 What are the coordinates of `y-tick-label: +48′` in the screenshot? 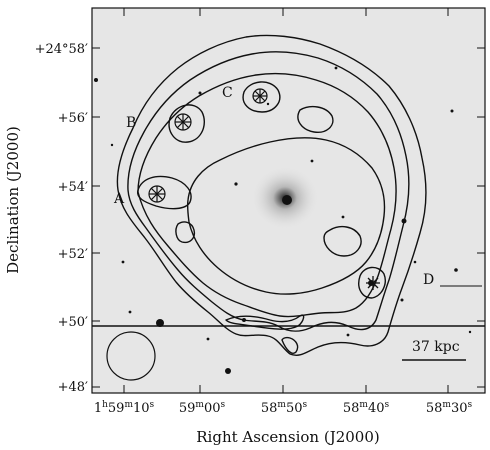 It's located at (73, 387).